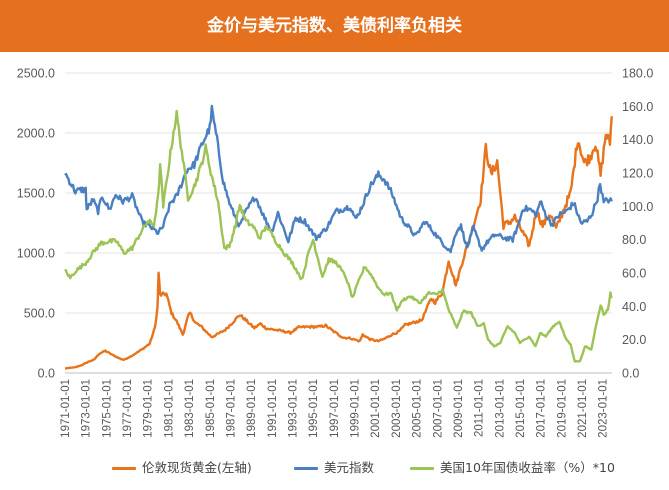  What do you see at coordinates (211, 408) in the screenshot?
I see `x-tick-label-7: 1985-01-01` at bounding box center [211, 408].